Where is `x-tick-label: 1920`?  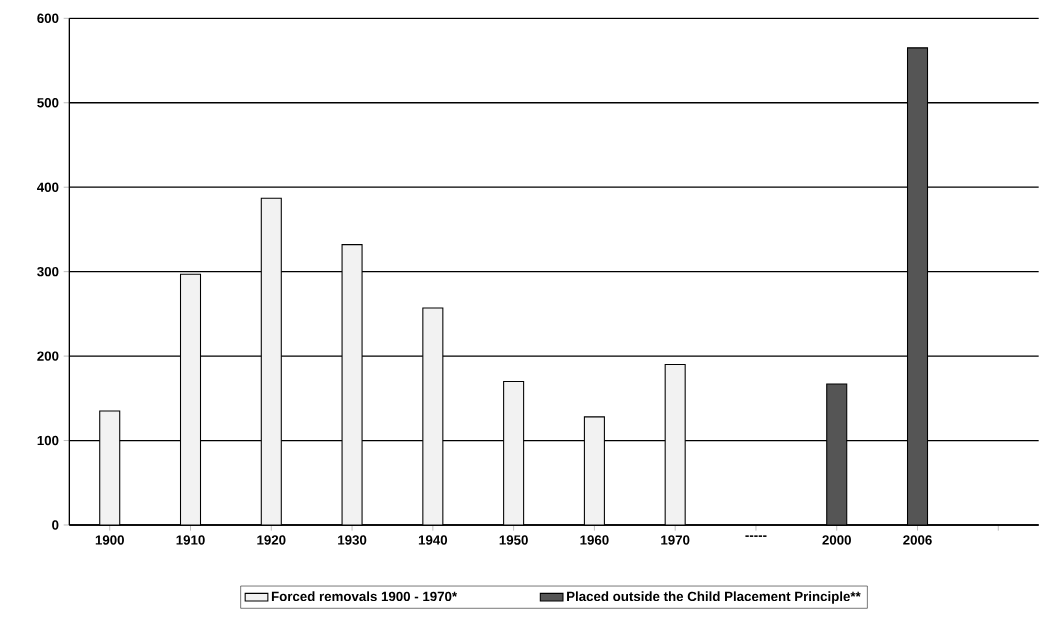 x-tick-label: 1920 is located at coordinates (271, 540).